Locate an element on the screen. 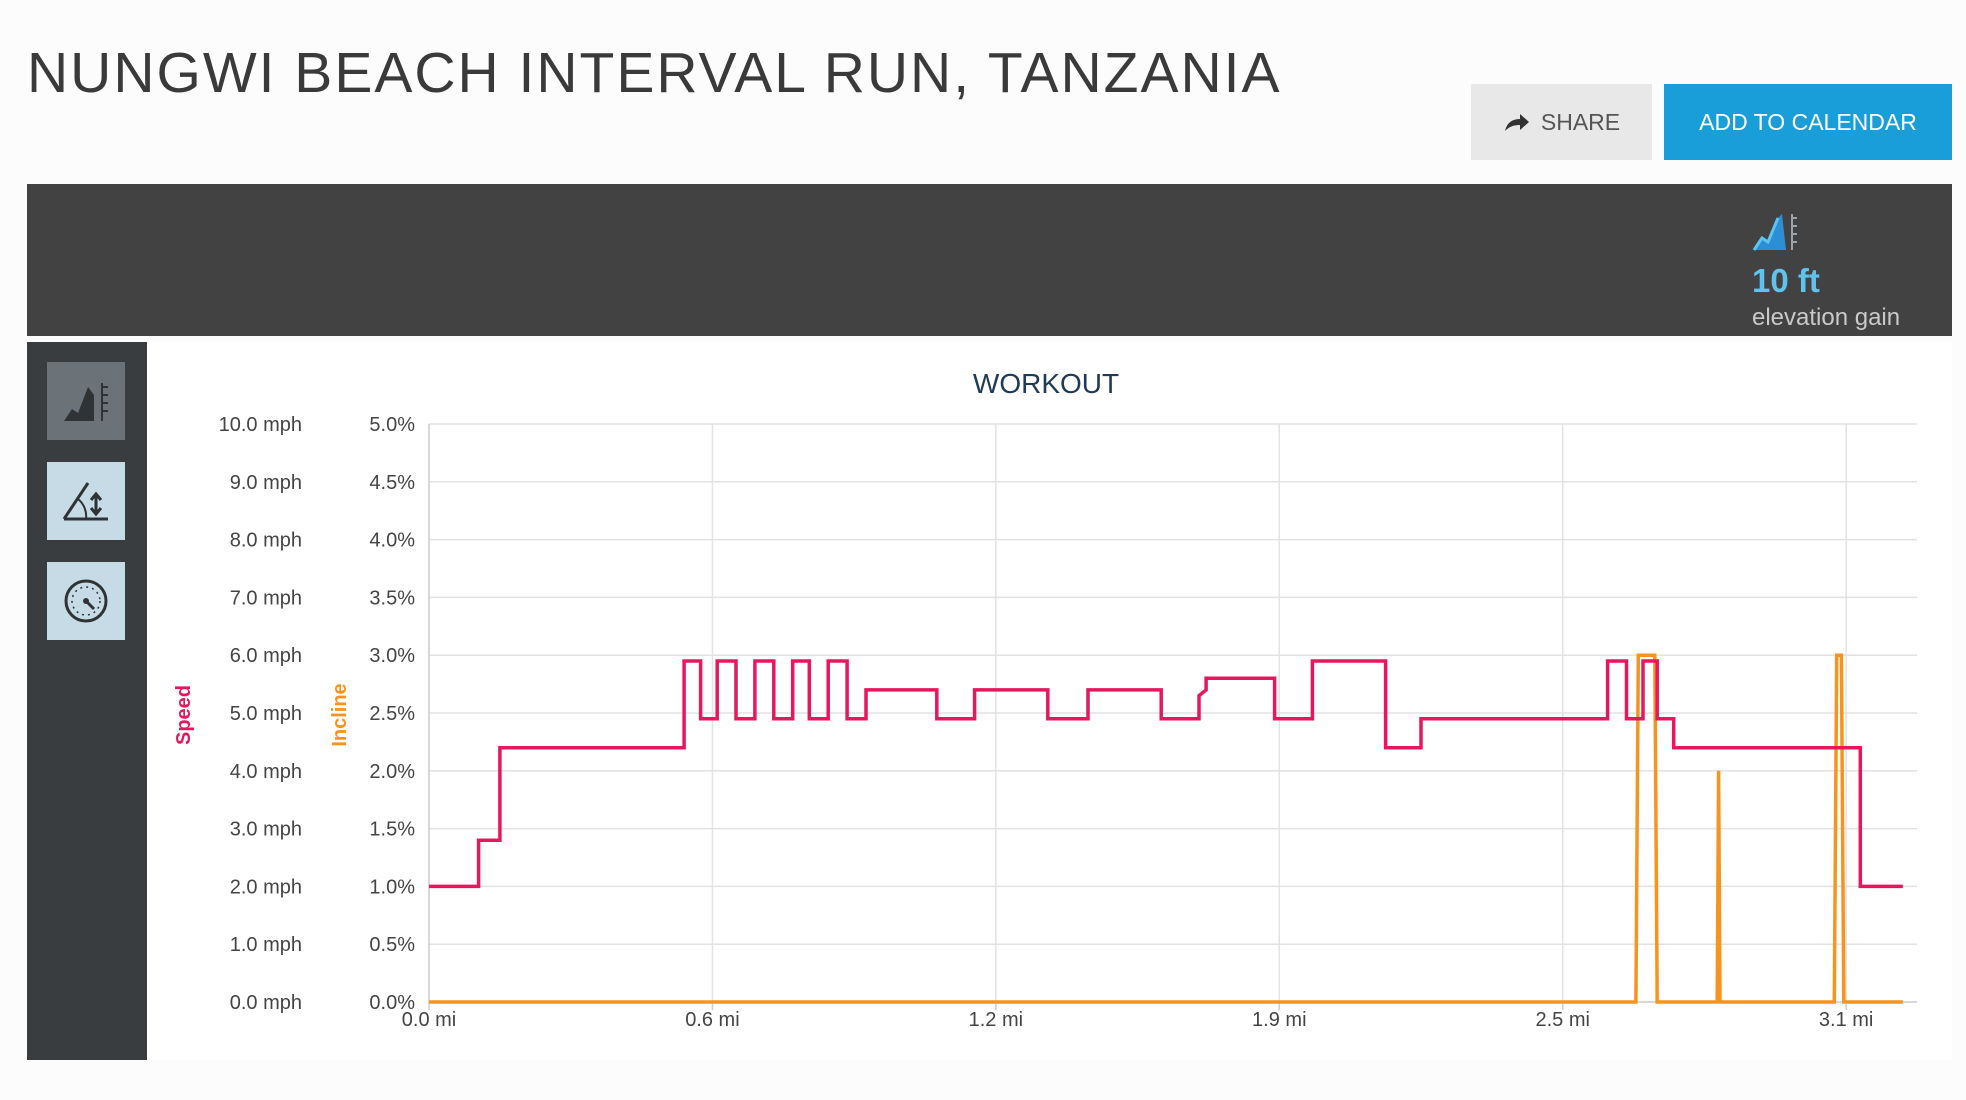  speed-axis-label: Speed is located at coordinates (184, 715).